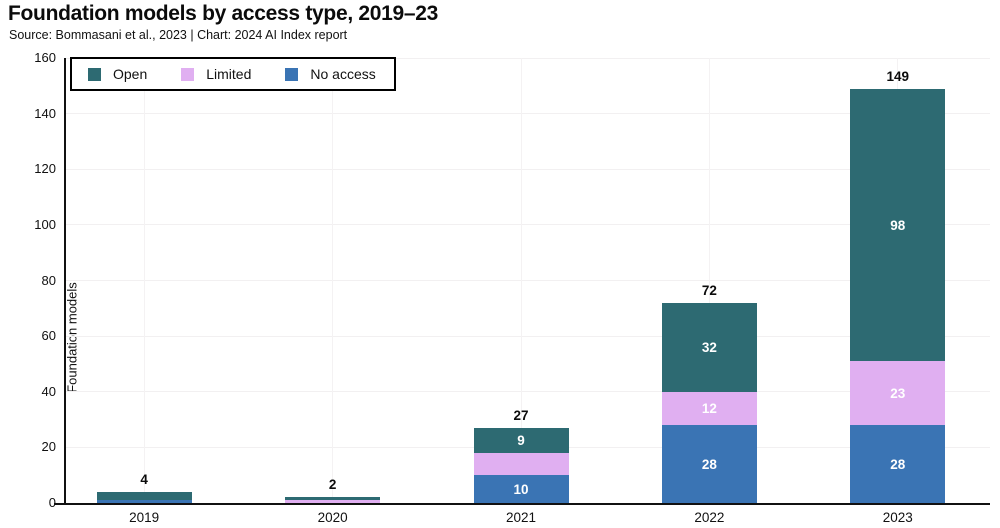  I want to click on segment-value-label: 32, so click(709, 348).